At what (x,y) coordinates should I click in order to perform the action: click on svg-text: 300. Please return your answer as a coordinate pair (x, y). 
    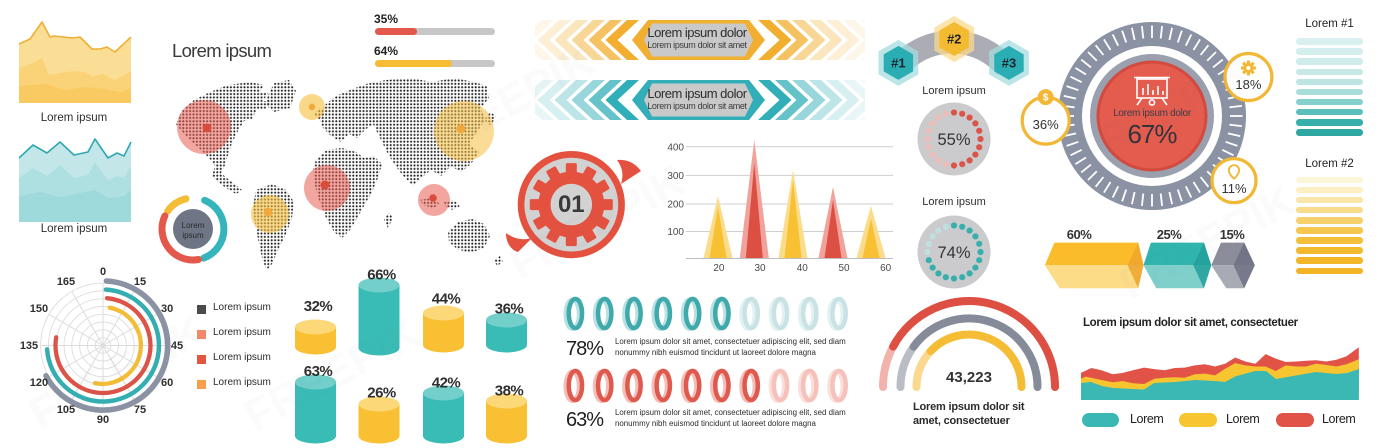
    Looking at the image, I should click on (675, 176).